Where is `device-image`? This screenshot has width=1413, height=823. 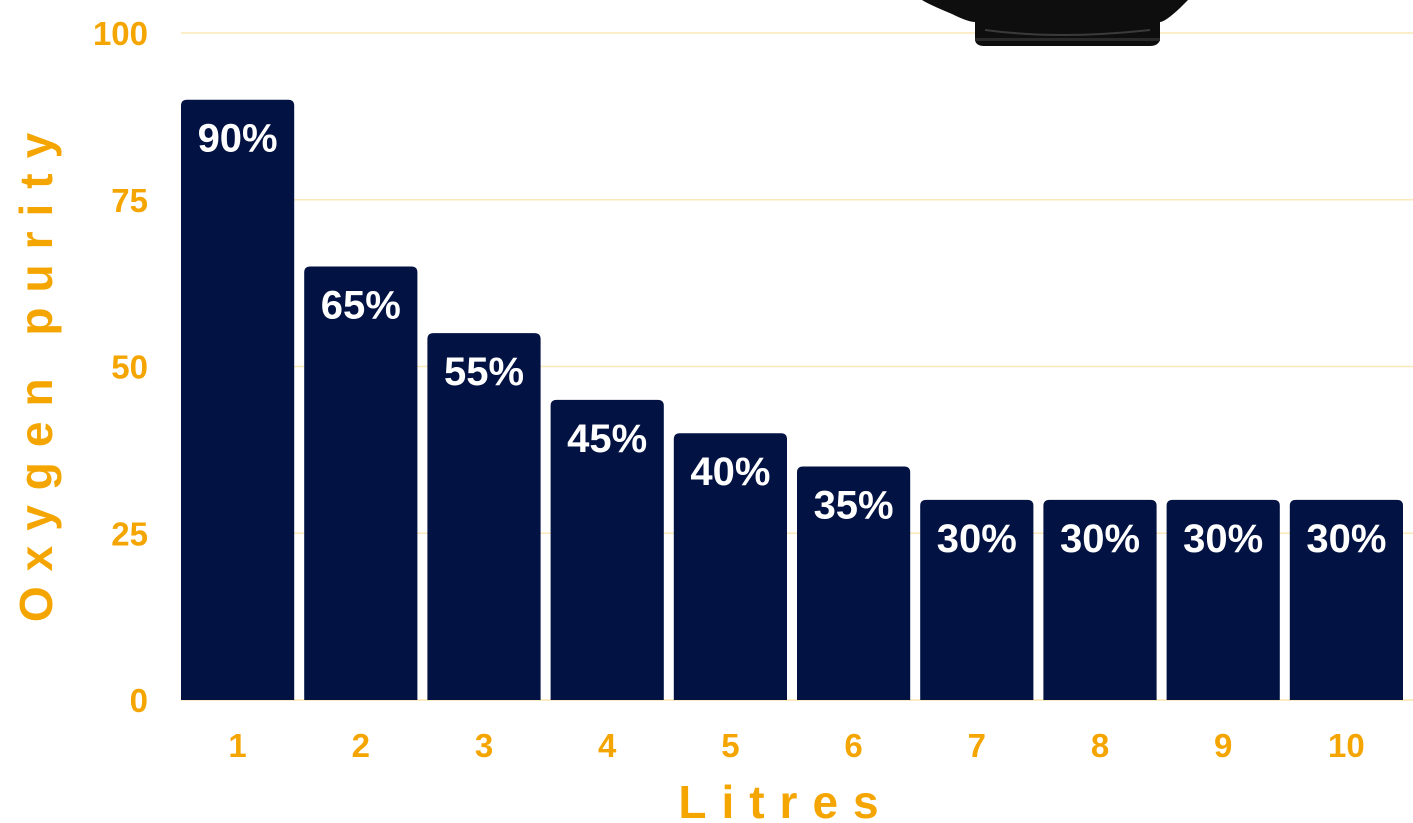
device-image is located at coordinates (1055, 23).